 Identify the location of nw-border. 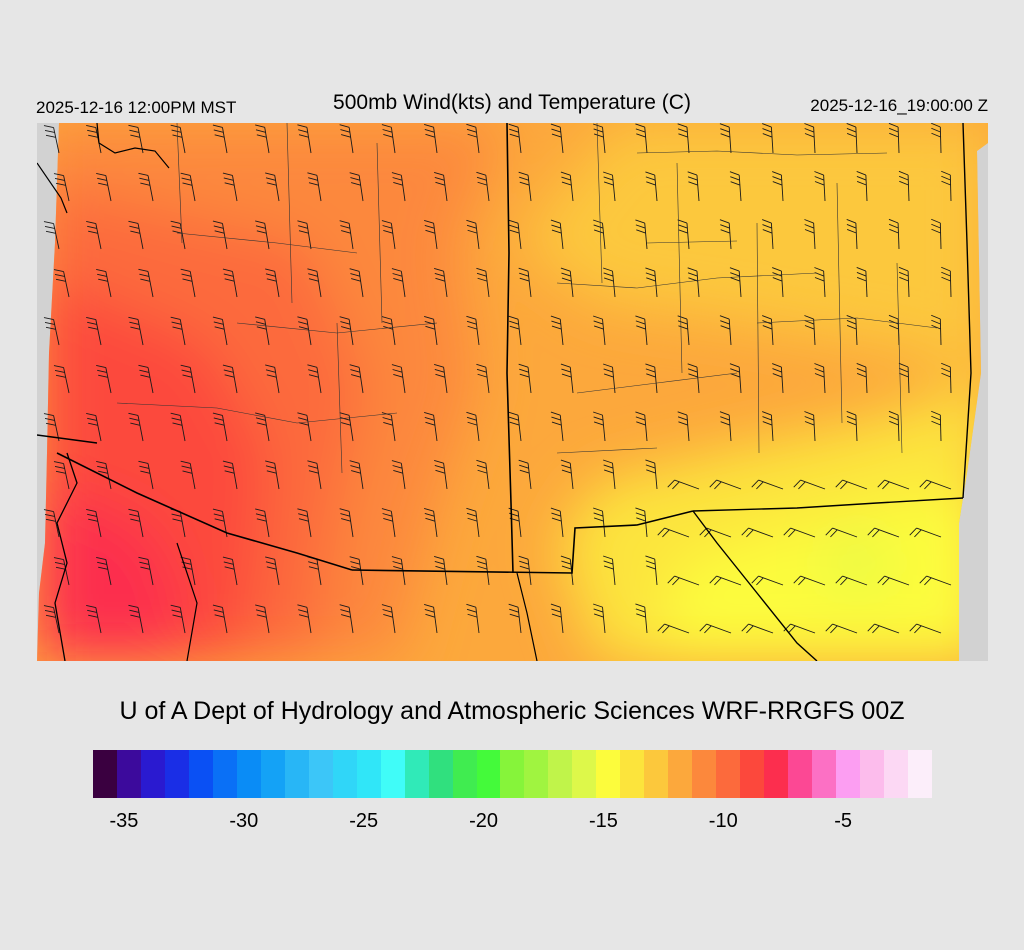
(52, 188).